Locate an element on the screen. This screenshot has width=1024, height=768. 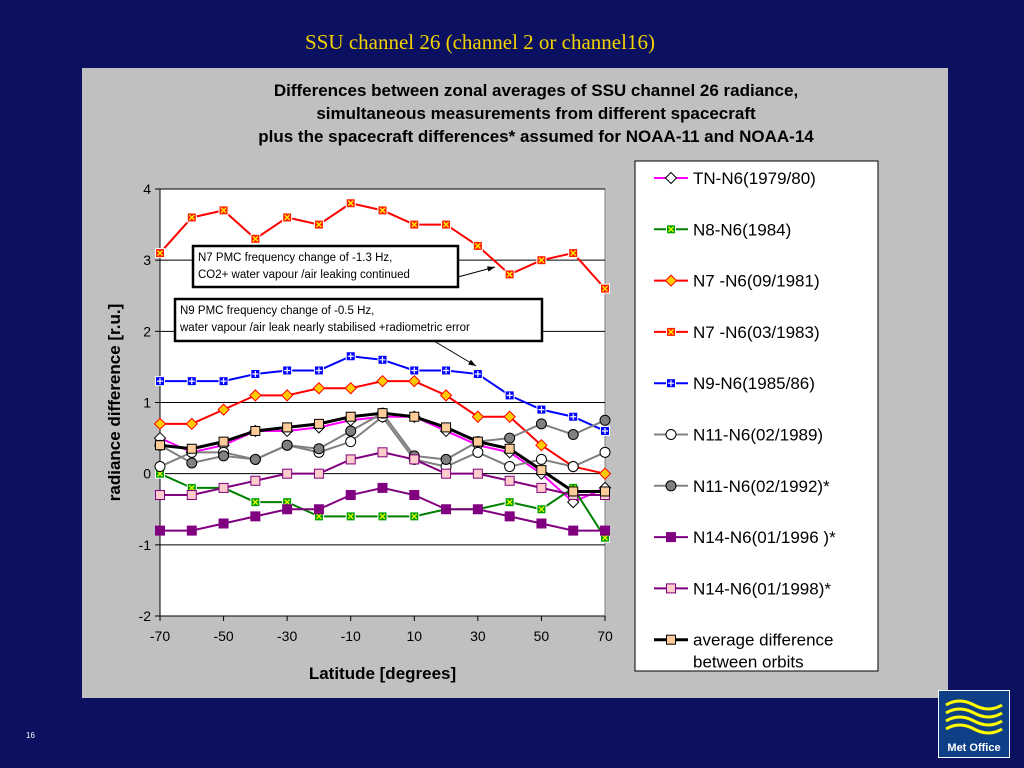
met-office-logo: Met Office is located at coordinates (974, 724).